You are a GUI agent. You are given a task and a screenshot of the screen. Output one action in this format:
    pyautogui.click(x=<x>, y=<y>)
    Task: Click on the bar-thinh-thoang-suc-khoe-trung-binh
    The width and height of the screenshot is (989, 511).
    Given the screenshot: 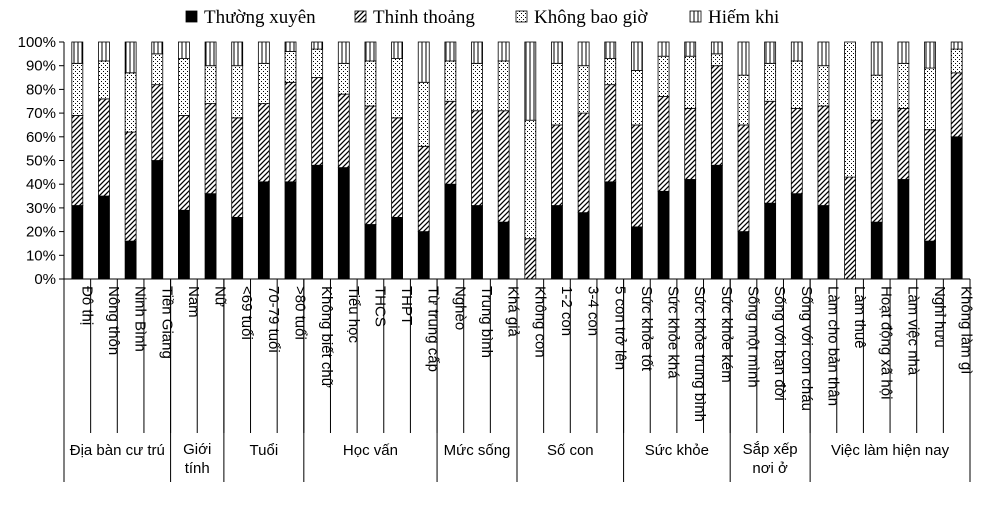 What is the action you would take?
    pyautogui.click(x=690, y=143)
    